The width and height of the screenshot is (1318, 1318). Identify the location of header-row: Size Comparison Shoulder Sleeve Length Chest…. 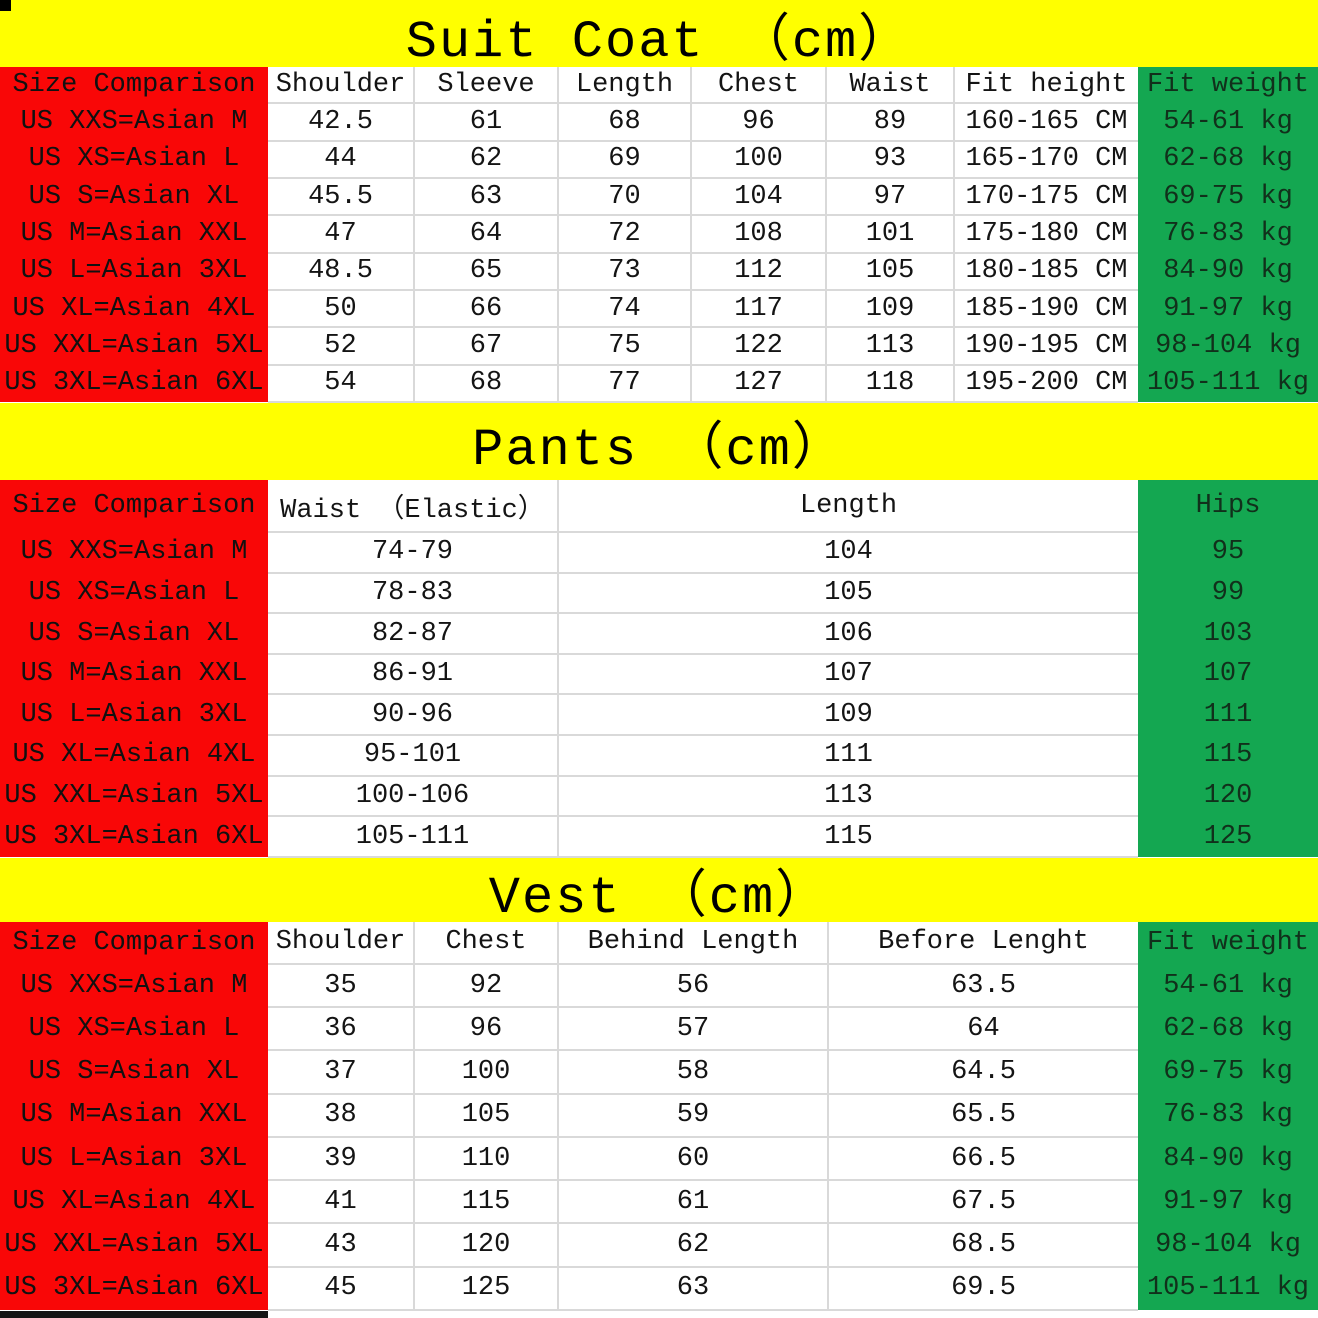
(659, 86).